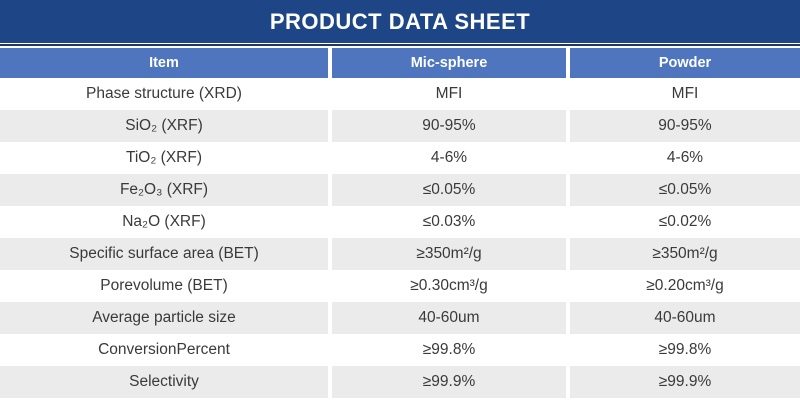 The width and height of the screenshot is (800, 400). What do you see at coordinates (164, 286) in the screenshot?
I see `cell-item: Porevolume (BET)` at bounding box center [164, 286].